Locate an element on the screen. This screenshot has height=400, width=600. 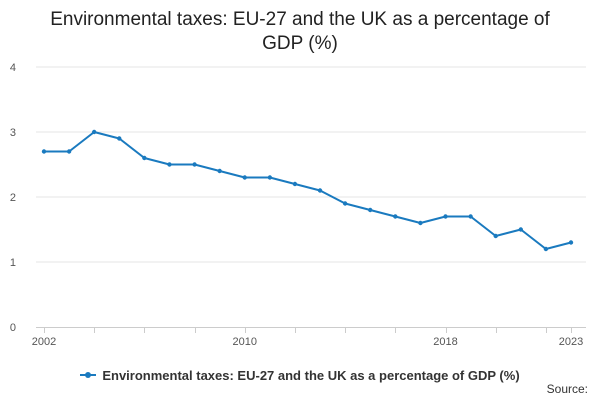
chart-title-line-2: GDP (%) is located at coordinates (300, 43).